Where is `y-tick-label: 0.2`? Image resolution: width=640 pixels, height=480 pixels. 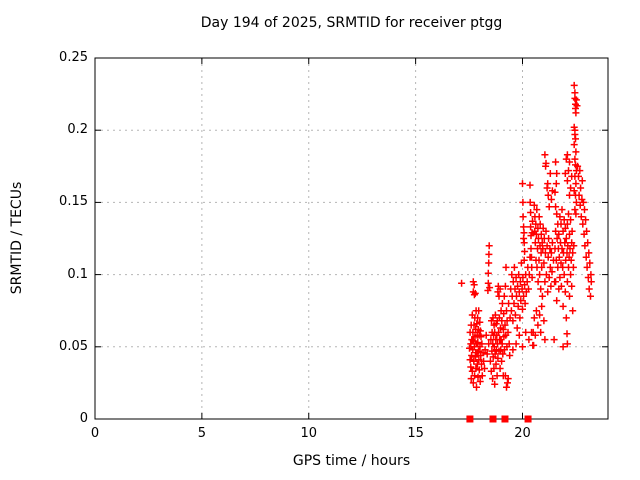
y-tick-label: 0.2 is located at coordinates (77, 130).